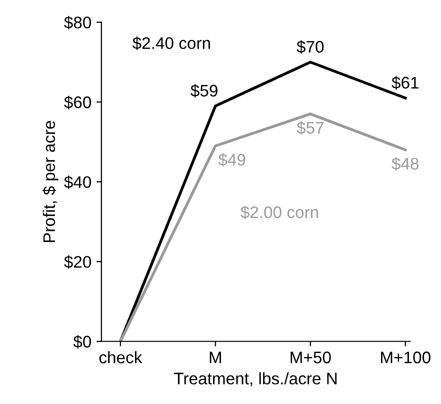 This screenshot has height=404, width=441. I want to click on y-tick-label: $80, so click(78, 23).